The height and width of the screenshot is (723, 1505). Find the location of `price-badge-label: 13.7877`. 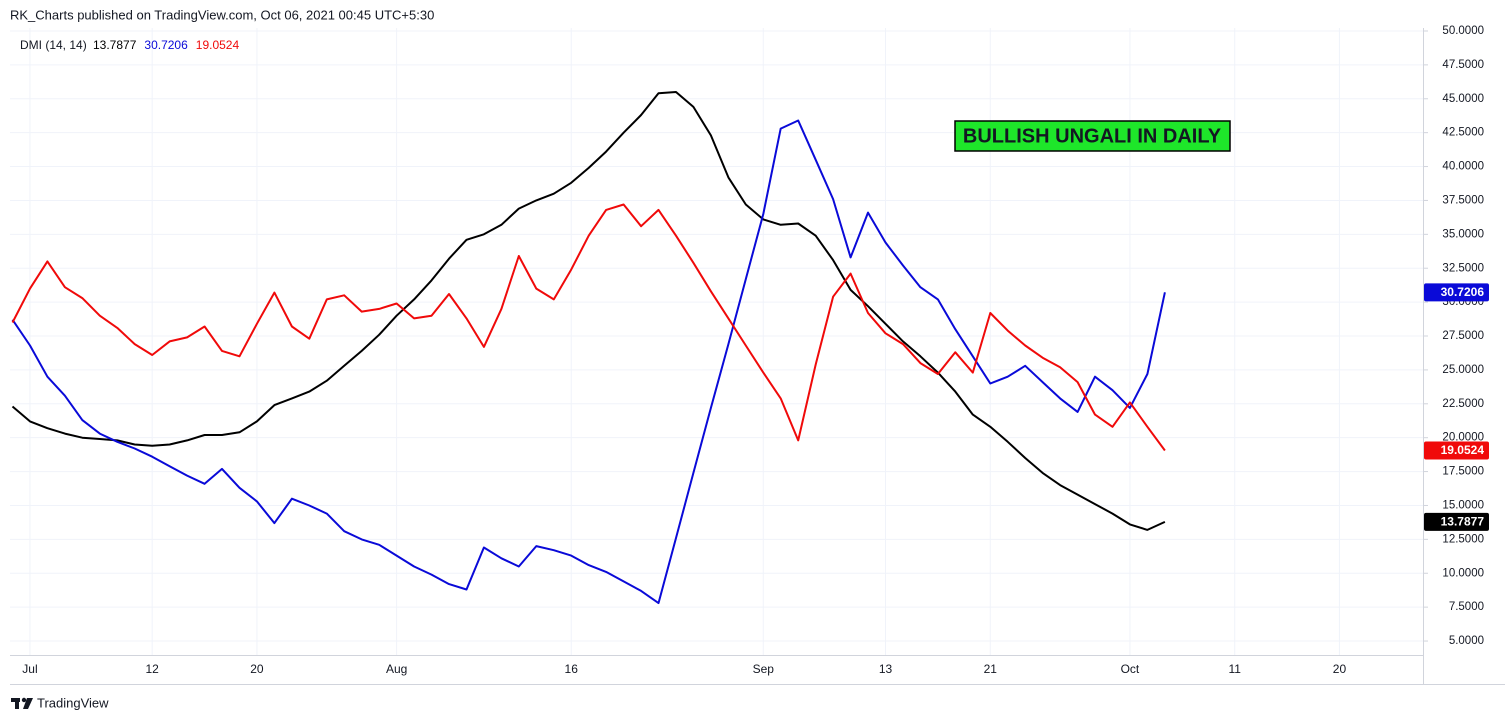

price-badge-label: 13.7877 is located at coordinates (1463, 522).